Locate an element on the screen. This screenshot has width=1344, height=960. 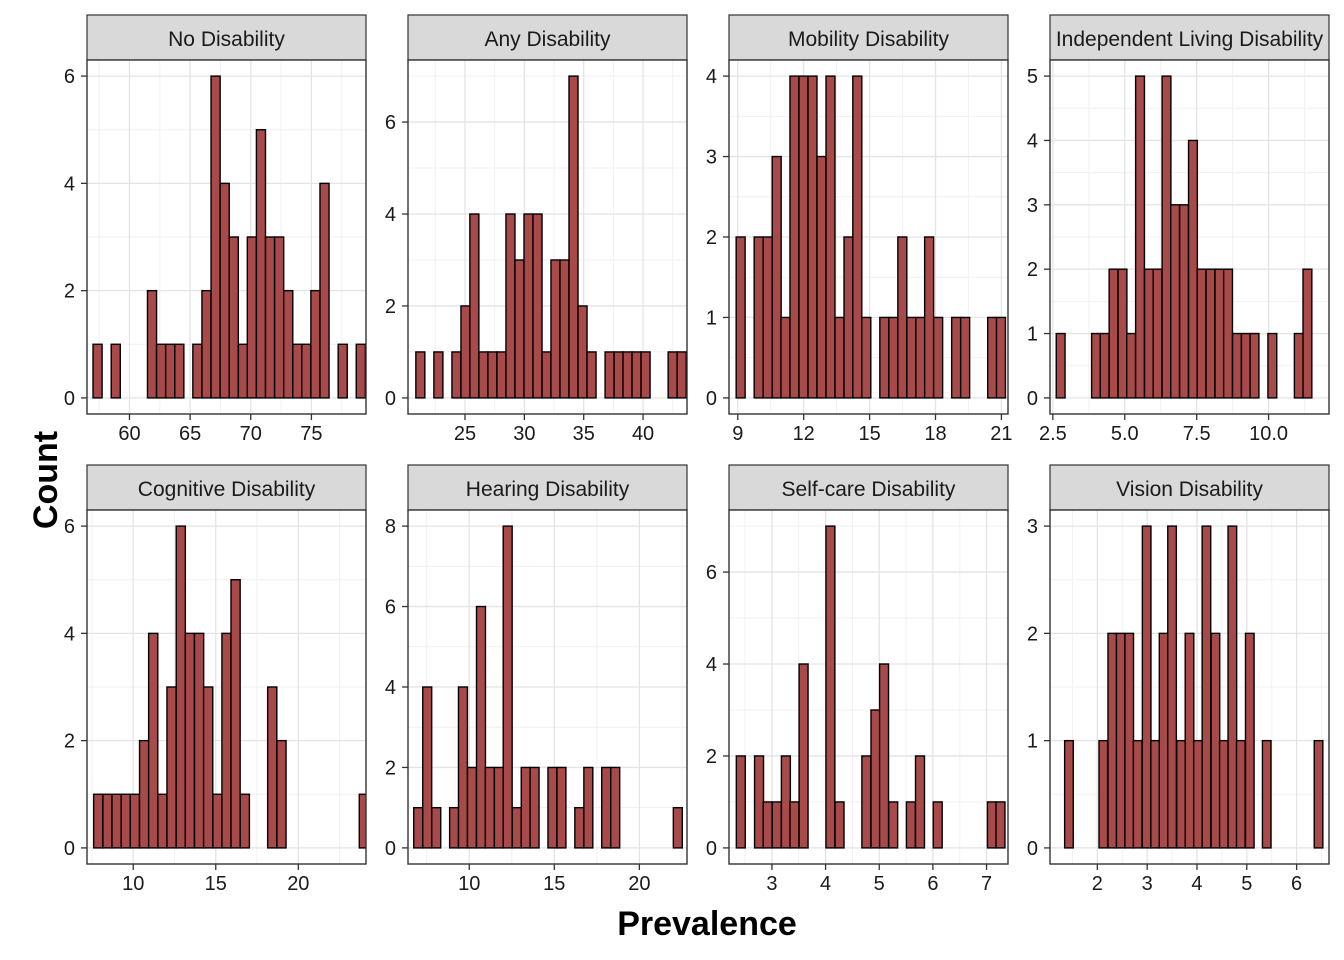
facet-strip is located at coordinates (226, 487).